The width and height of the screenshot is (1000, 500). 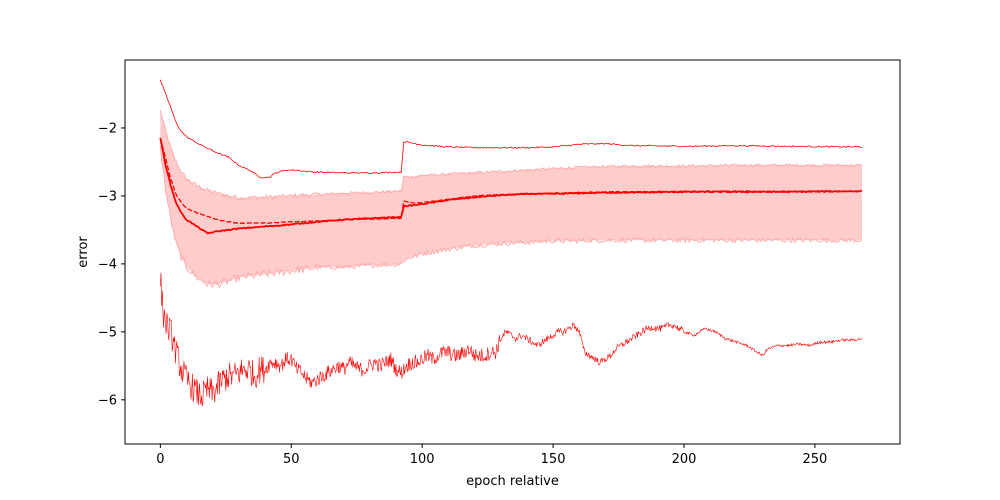 What do you see at coordinates (291, 459) in the screenshot?
I see `x-tick-label: 50` at bounding box center [291, 459].